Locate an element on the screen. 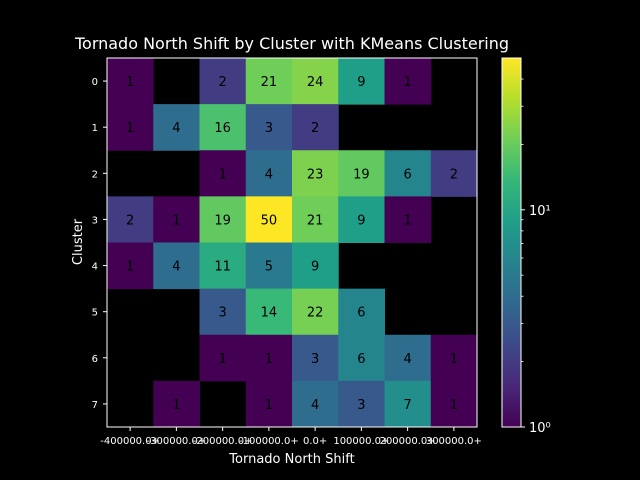 Image resolution: width=640 pixels, height=480 pixels. y-tick-label: 1 is located at coordinates (95, 128).